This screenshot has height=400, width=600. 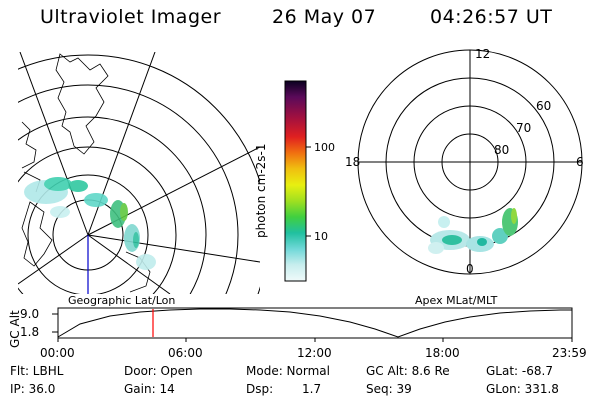 What do you see at coordinates (57, 353) in the screenshot?
I see `orbit-xtick-0000: 00:00` at bounding box center [57, 353].